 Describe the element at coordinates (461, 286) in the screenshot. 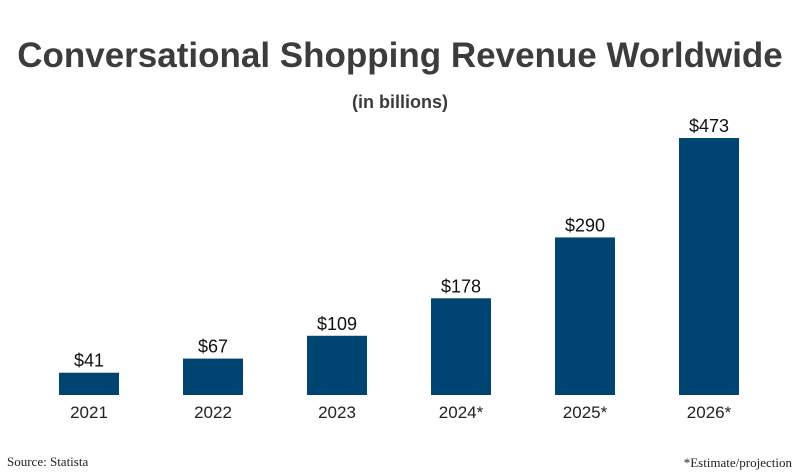

I see `value-label: $178` at that location.